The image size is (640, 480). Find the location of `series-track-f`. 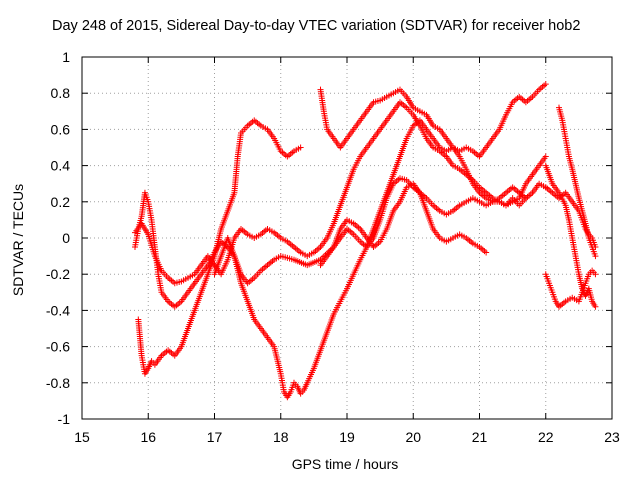

series-track-f is located at coordinates (403, 224).